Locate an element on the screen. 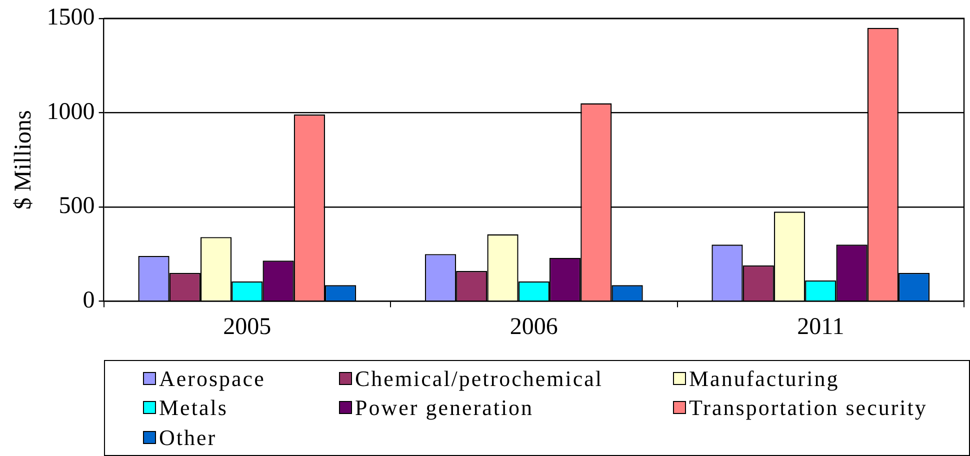  legend-label: Other is located at coordinates (188, 437).